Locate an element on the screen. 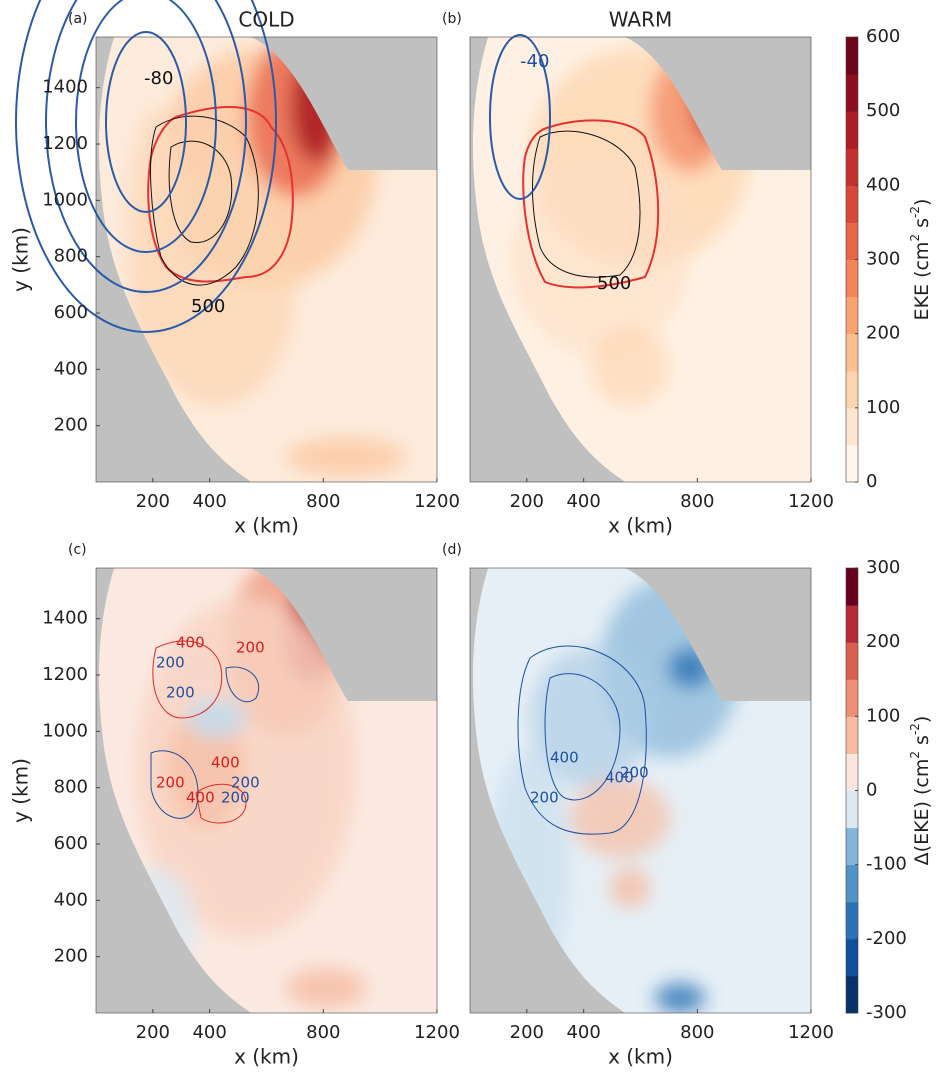 The height and width of the screenshot is (1075, 941). colorbar-tick-label: -200 is located at coordinates (886, 938).